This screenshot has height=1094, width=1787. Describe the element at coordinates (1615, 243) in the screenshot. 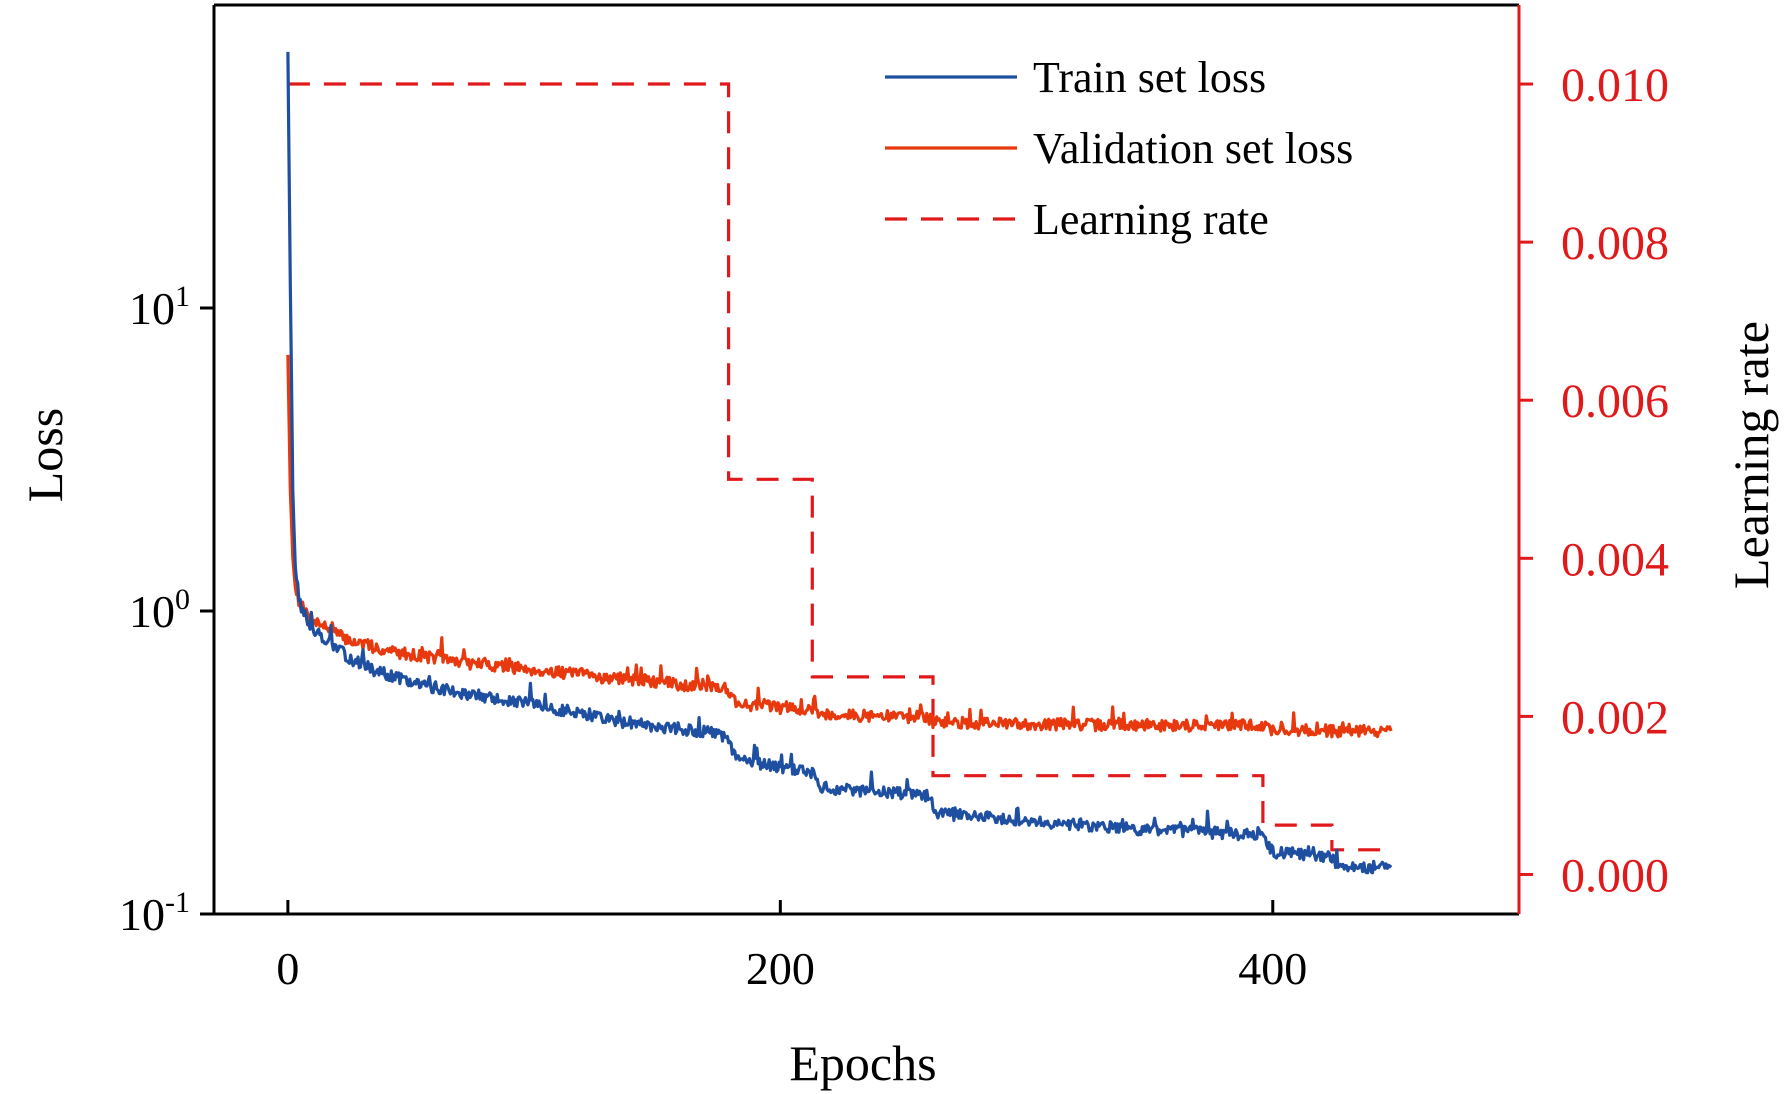

I see `y2-tick-label: 0.008` at that location.